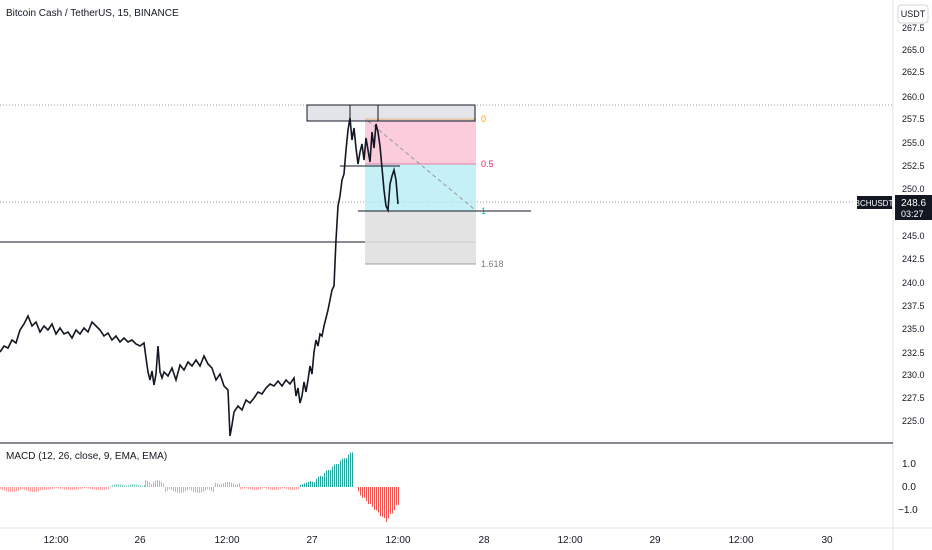  What do you see at coordinates (740, 540) in the screenshot?
I see `time-tick: 12:00` at bounding box center [740, 540].